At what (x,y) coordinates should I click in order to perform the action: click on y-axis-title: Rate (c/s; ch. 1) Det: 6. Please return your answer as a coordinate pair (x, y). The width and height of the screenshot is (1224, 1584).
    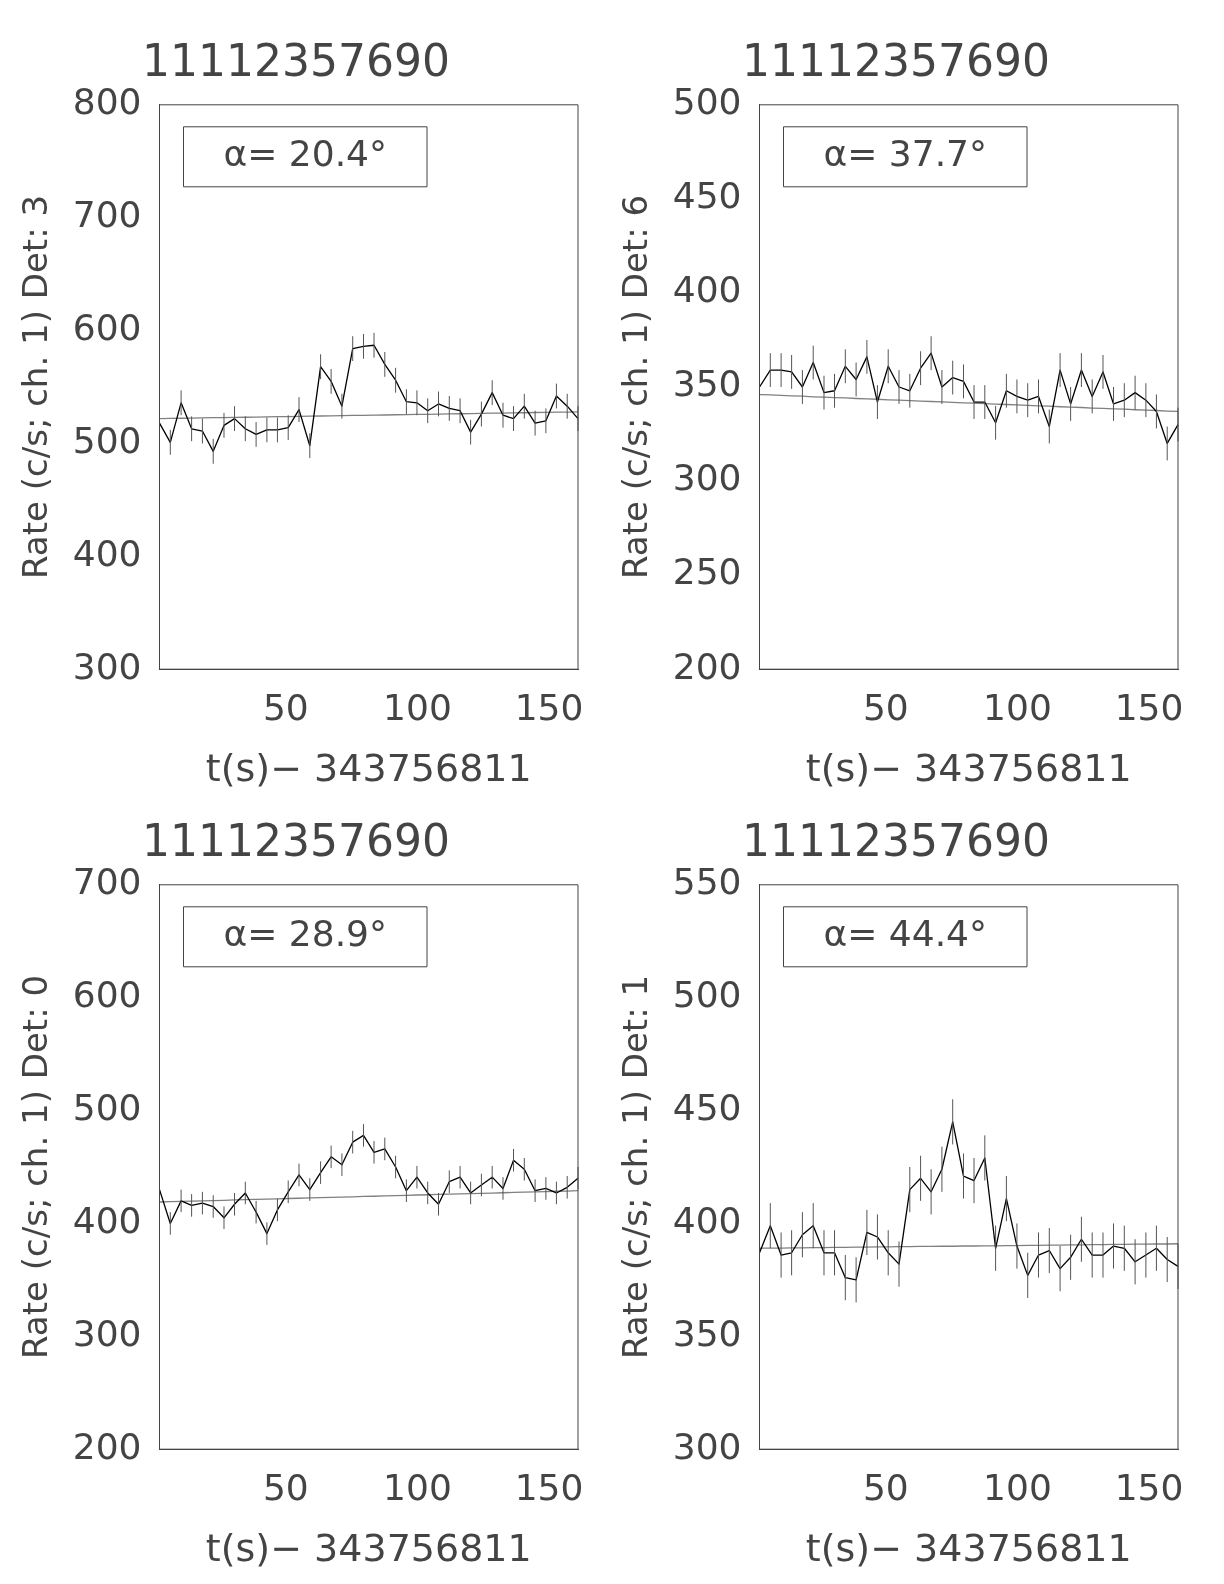
    Looking at the image, I should click on (635, 387).